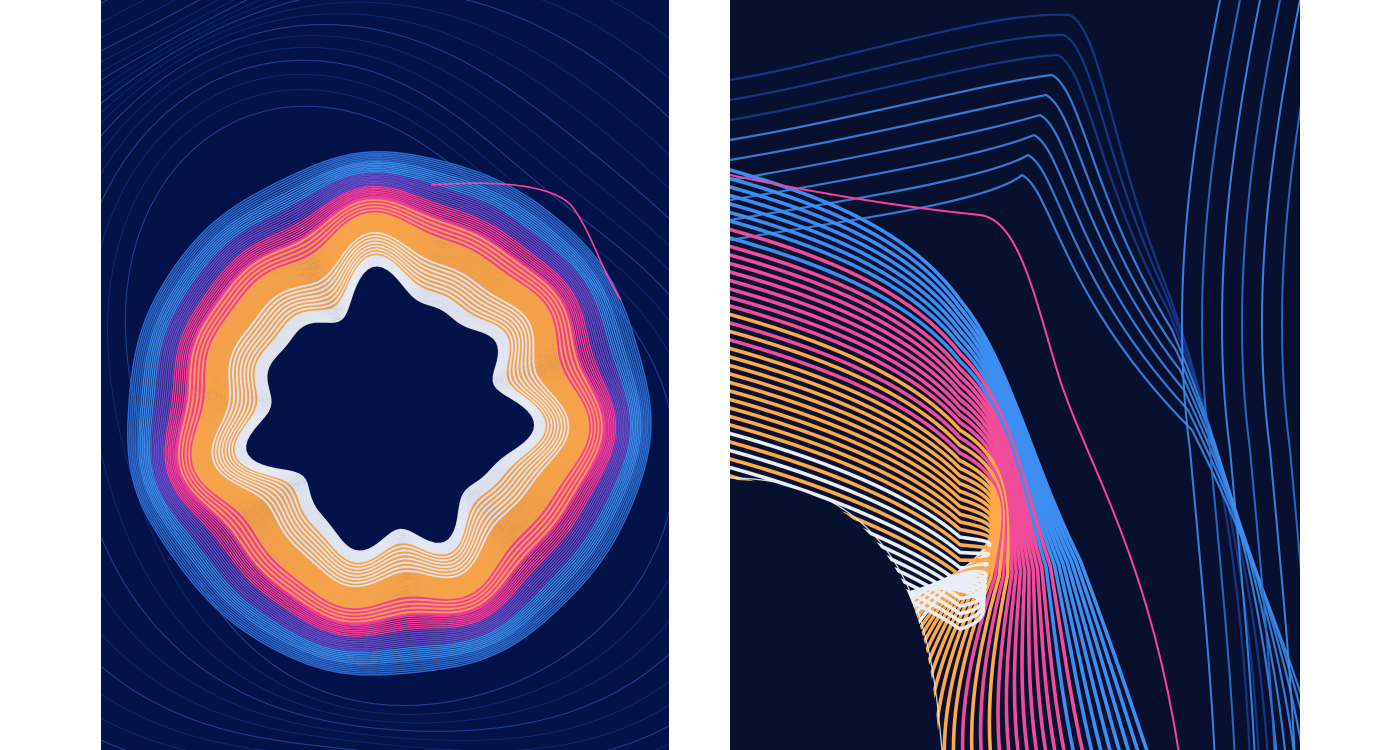  I want to click on lower-left-pocket, so click(835, 615).